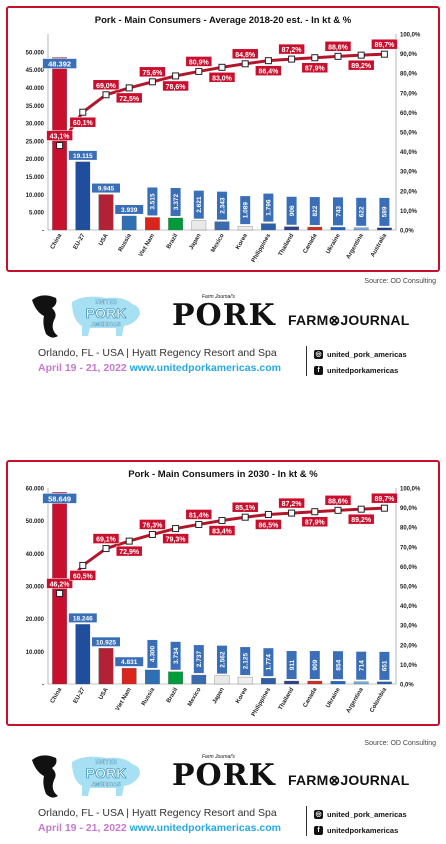 This screenshot has width=446, height=844. I want to click on cumulative-label: 89,2%, so click(361, 520).